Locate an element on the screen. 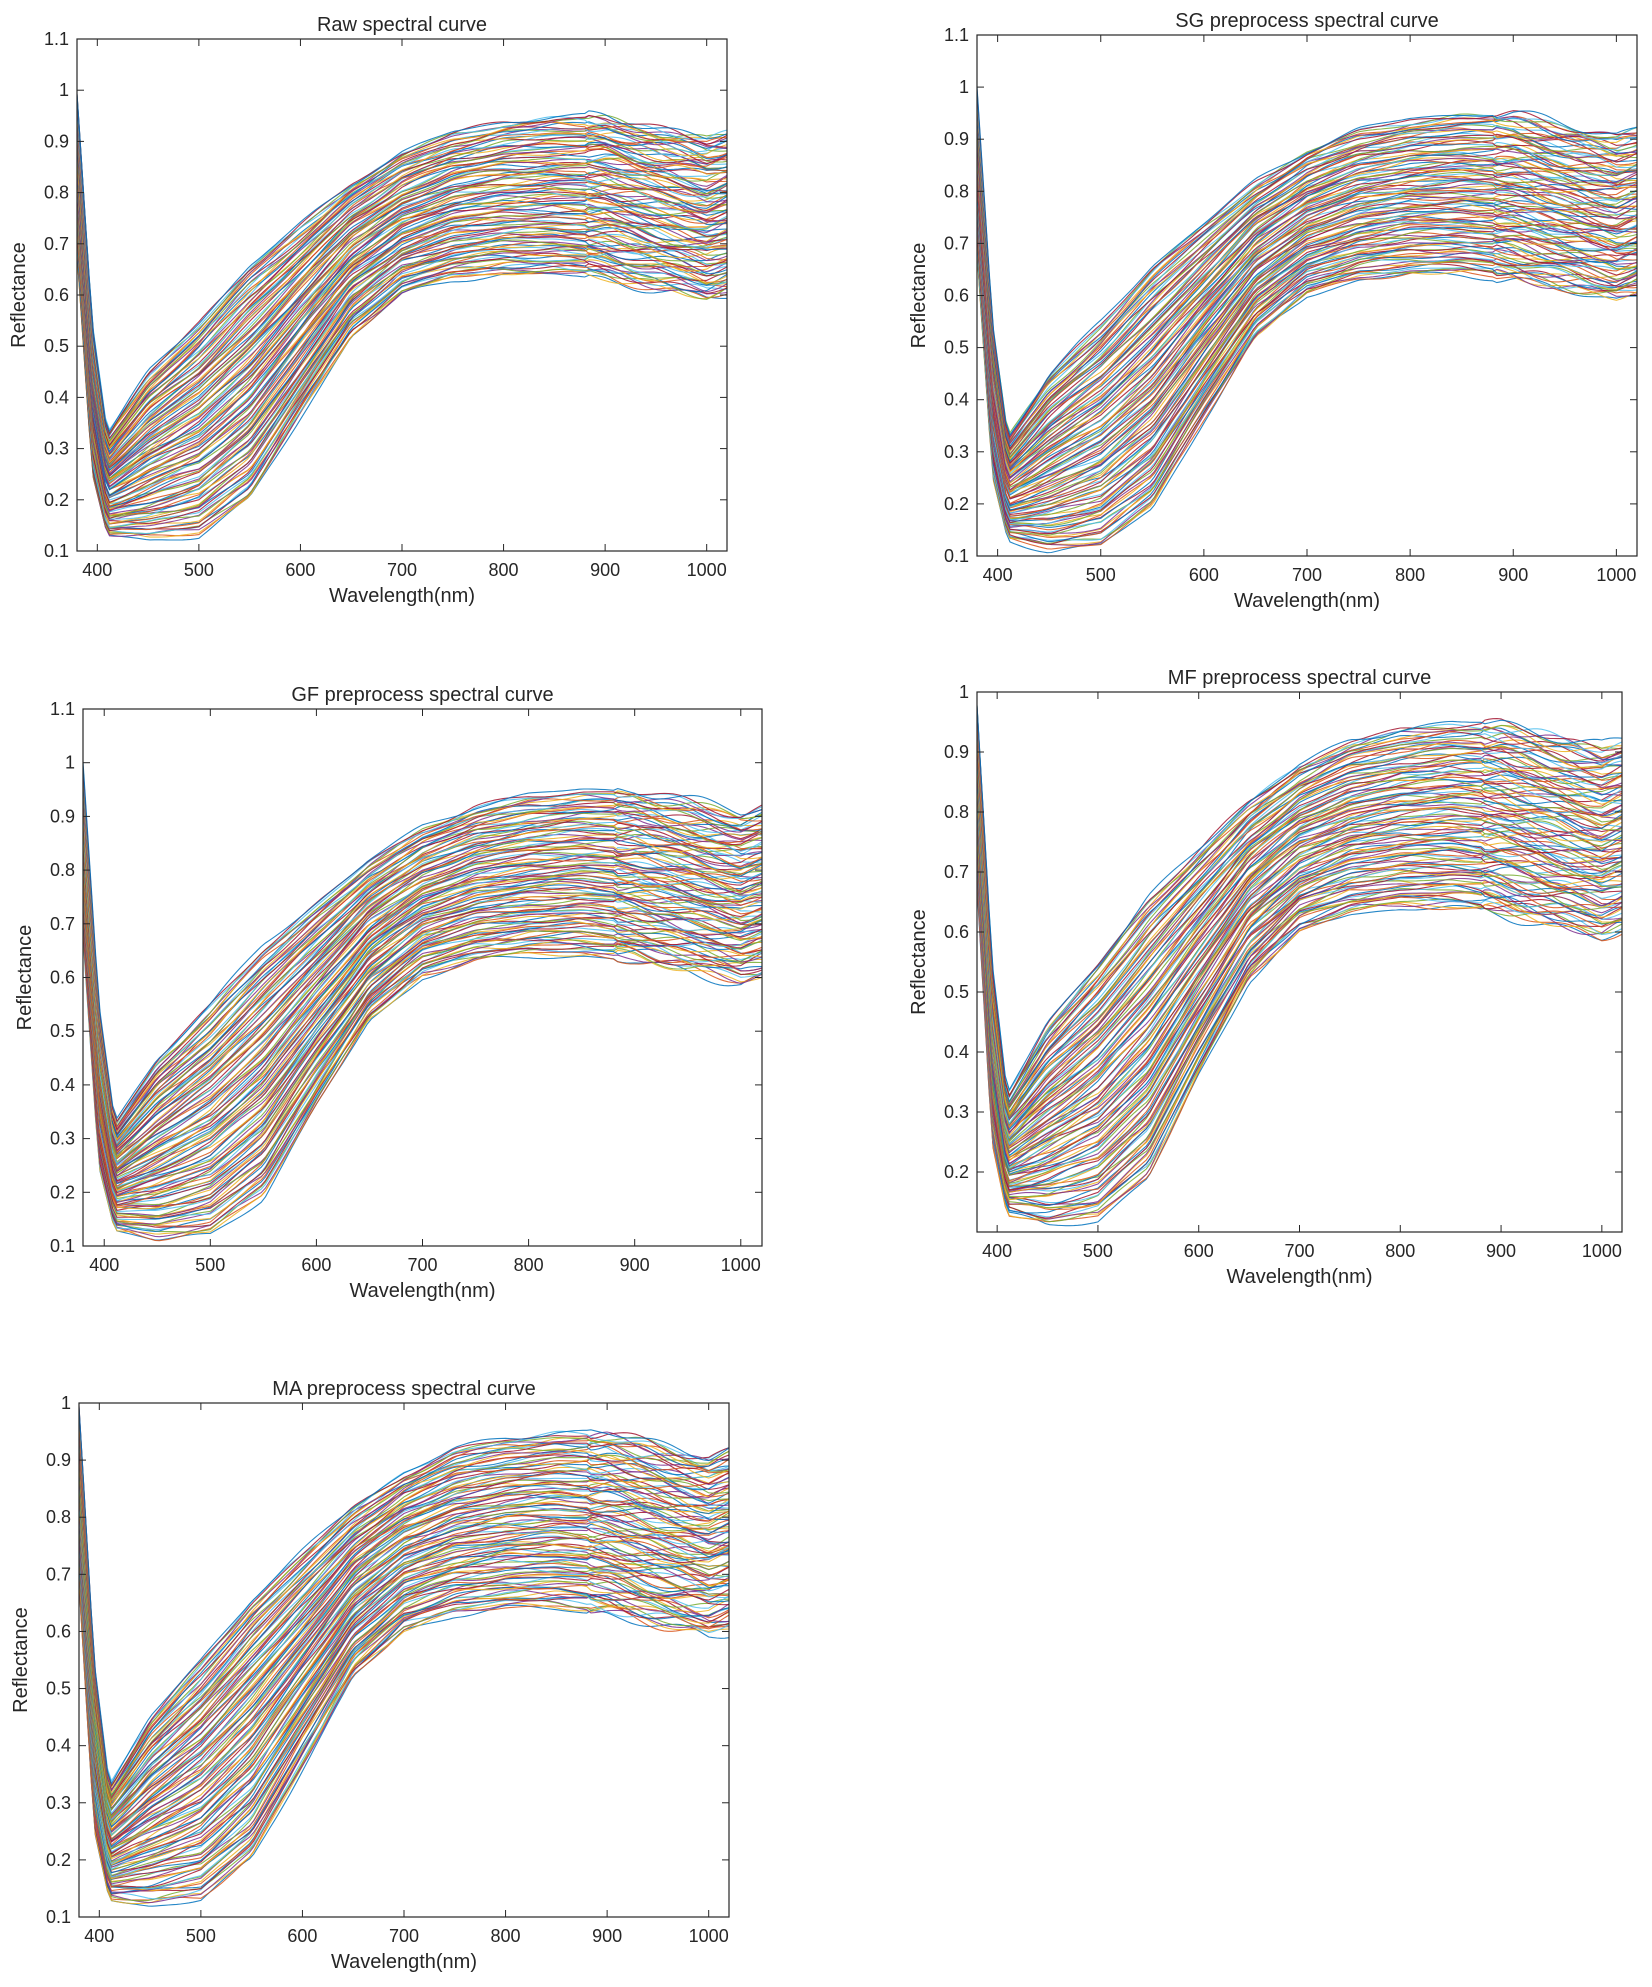  x-axis-label: Wavelength(nm) is located at coordinates (404, 1962).